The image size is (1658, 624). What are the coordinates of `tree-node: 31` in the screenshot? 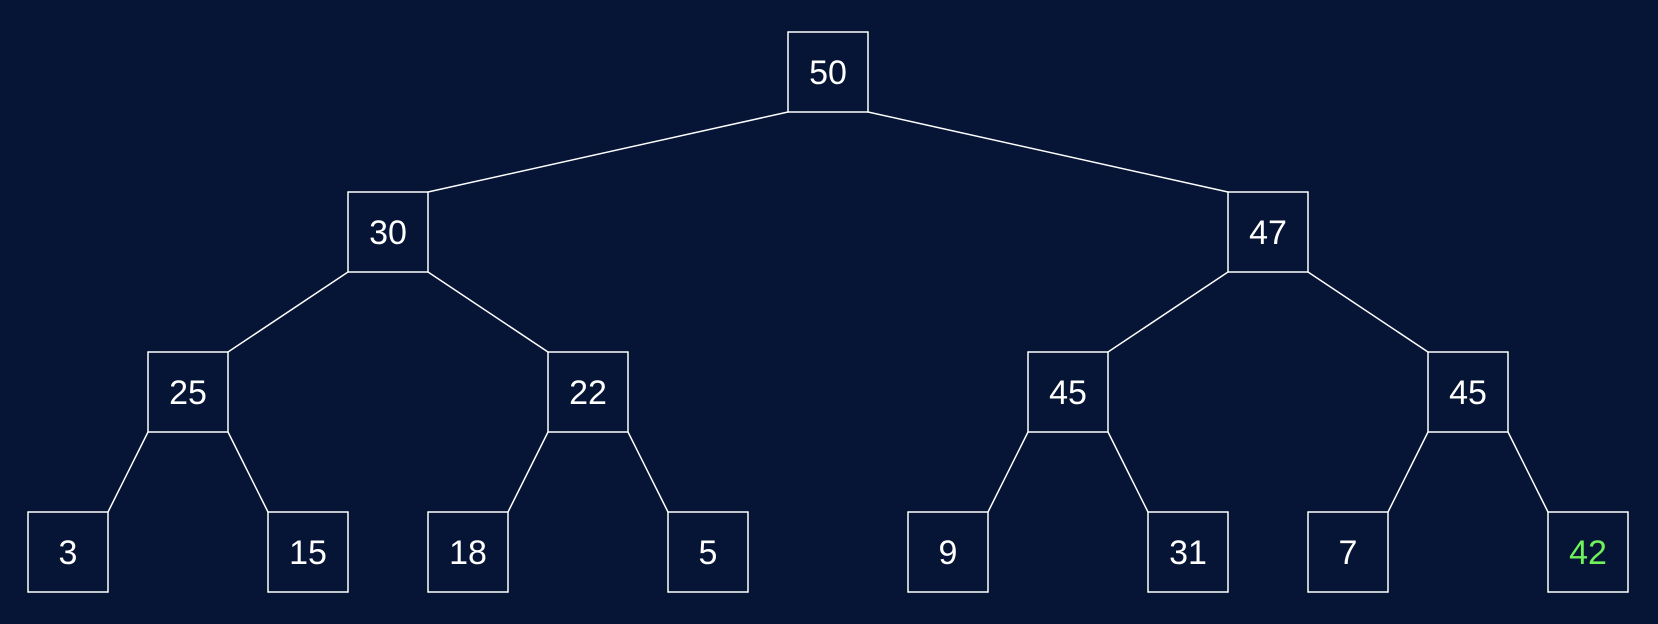 It's located at (1188, 552).